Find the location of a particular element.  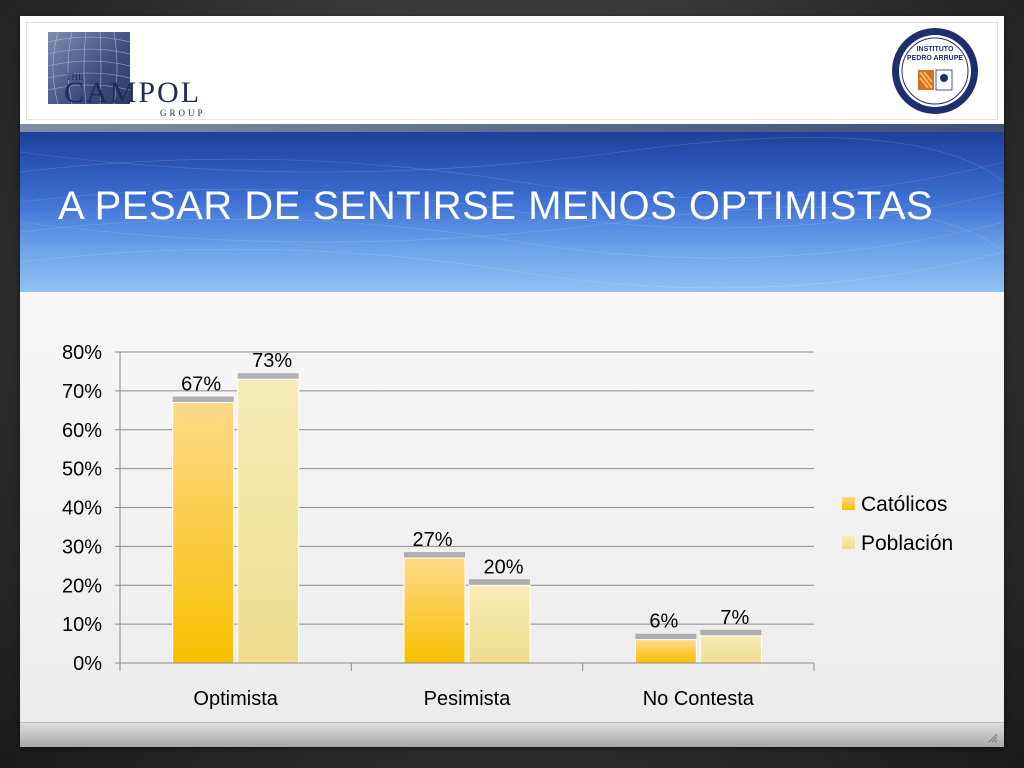

header-band is located at coordinates (512, 128).